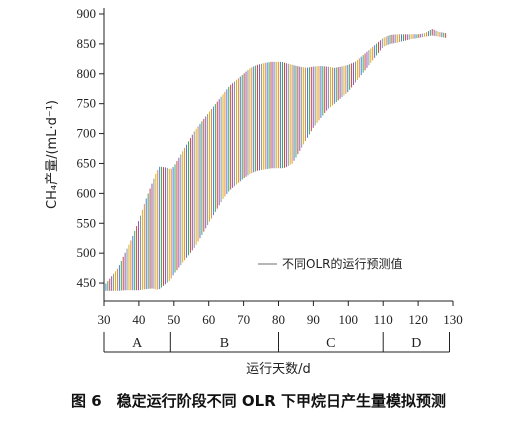 The width and height of the screenshot is (517, 421). I want to click on y-tick-label-750: 750, so click(87, 103).